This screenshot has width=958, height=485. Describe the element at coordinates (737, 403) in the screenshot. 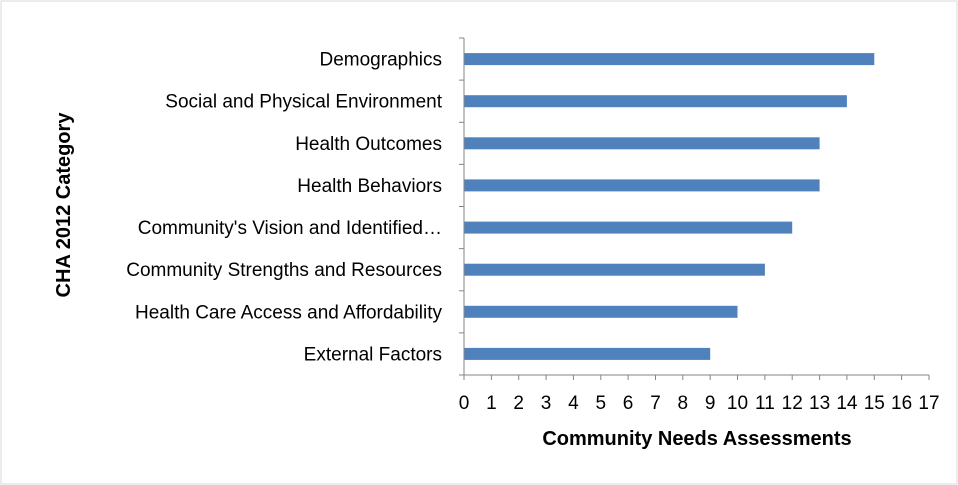

I see `x-tick-label: 10` at that location.